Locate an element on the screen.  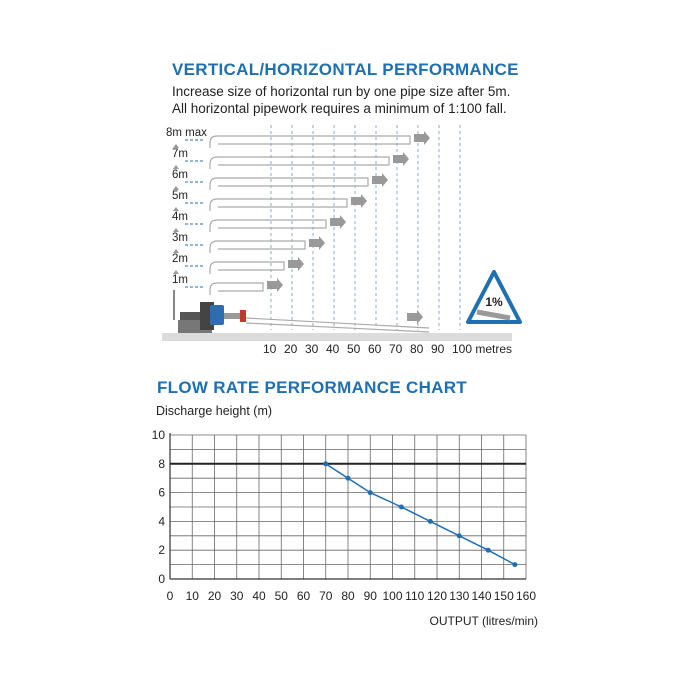
y-tick-label: 4 is located at coordinates (161, 521).